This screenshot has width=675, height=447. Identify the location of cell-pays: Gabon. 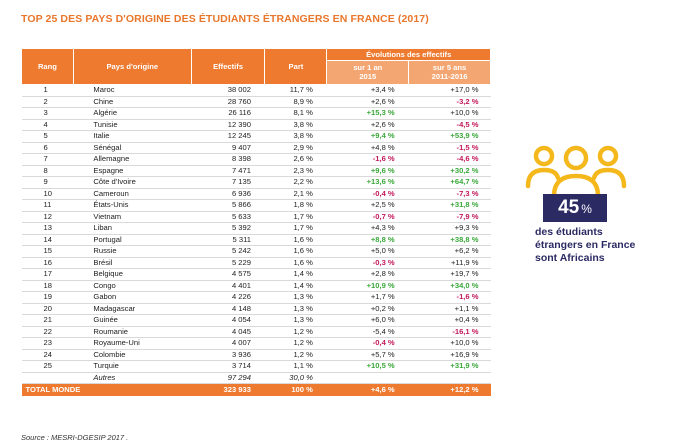
(132, 297).